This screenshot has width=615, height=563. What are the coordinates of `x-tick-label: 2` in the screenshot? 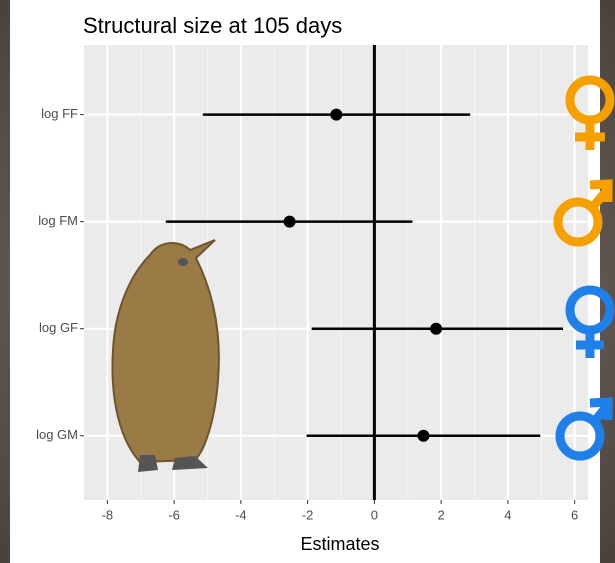 It's located at (441, 514).